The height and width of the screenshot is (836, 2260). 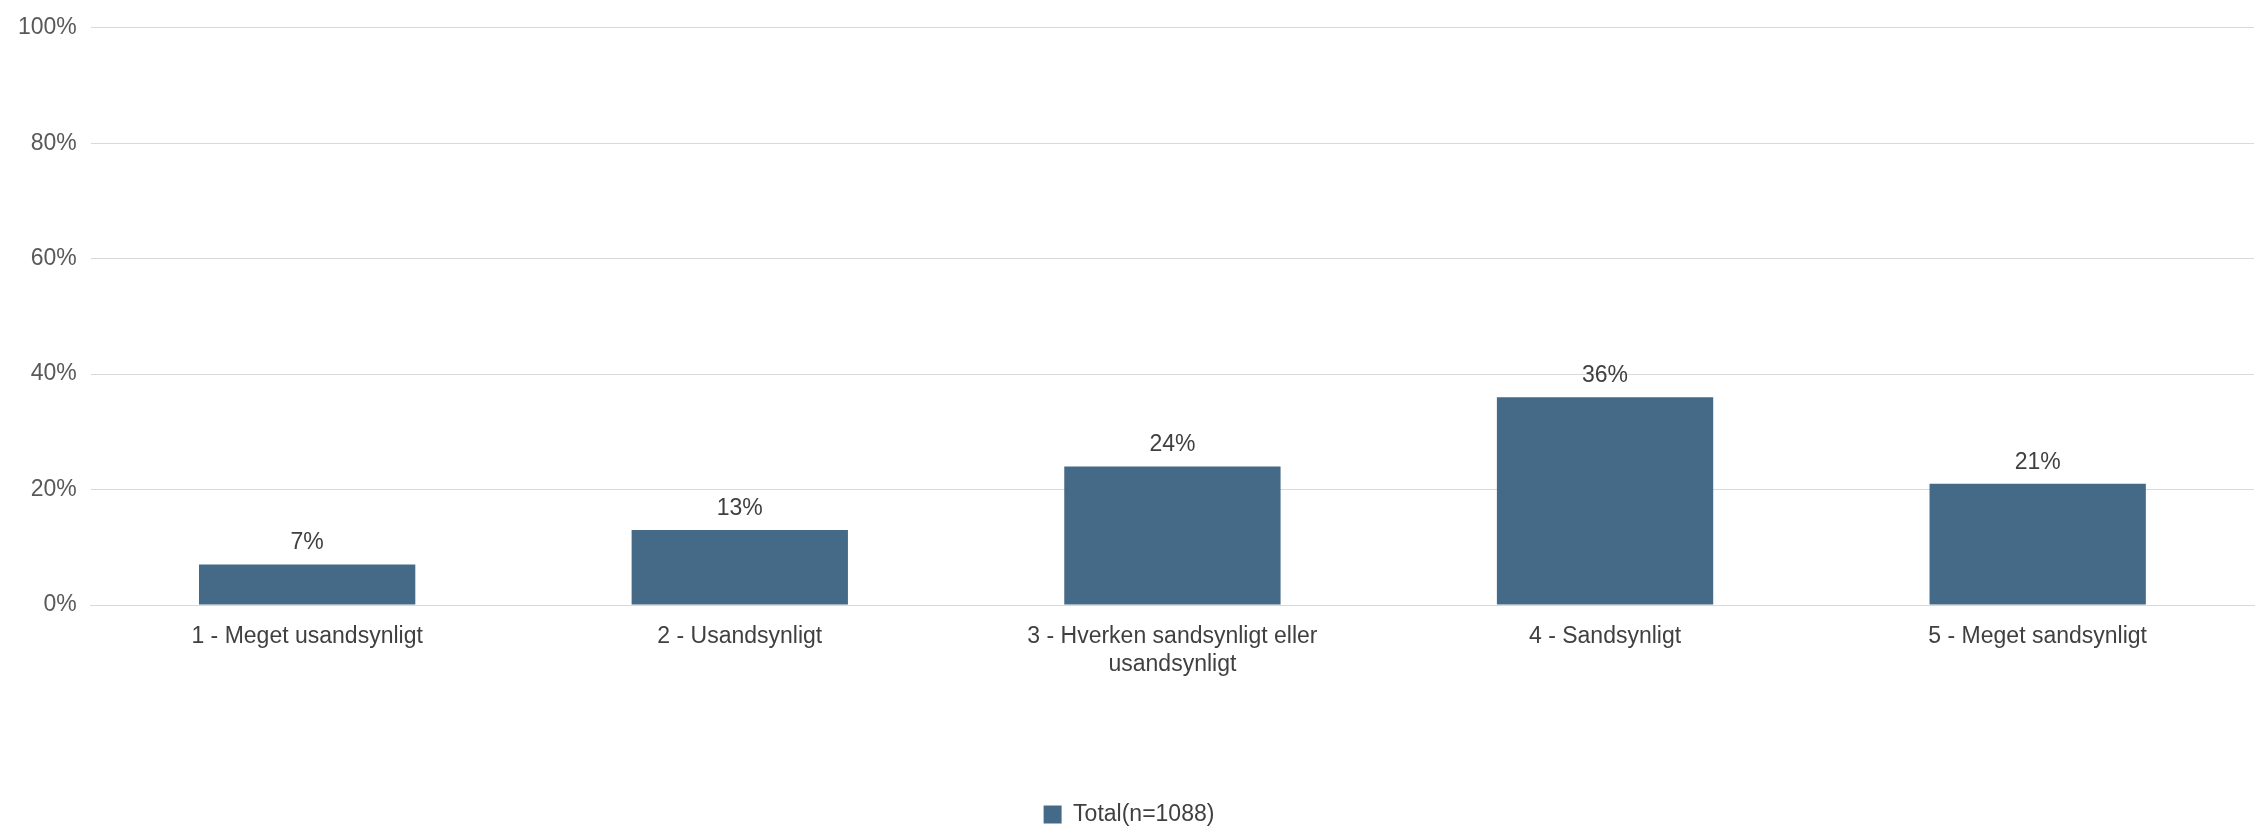 What do you see at coordinates (739, 506) in the screenshot?
I see `data-label: 13%` at bounding box center [739, 506].